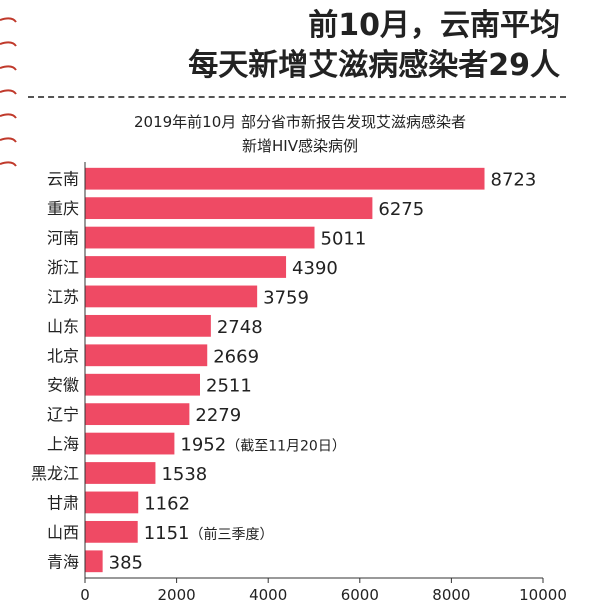 This screenshot has width=600, height=612. Describe the element at coordinates (229, 386) in the screenshot. I see `value-label-7: 2511` at that location.